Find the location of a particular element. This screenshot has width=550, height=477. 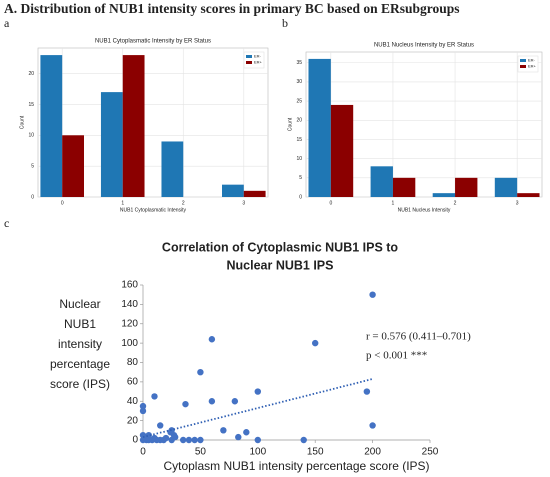

y-axis-label: percentage is located at coordinates (80, 364).